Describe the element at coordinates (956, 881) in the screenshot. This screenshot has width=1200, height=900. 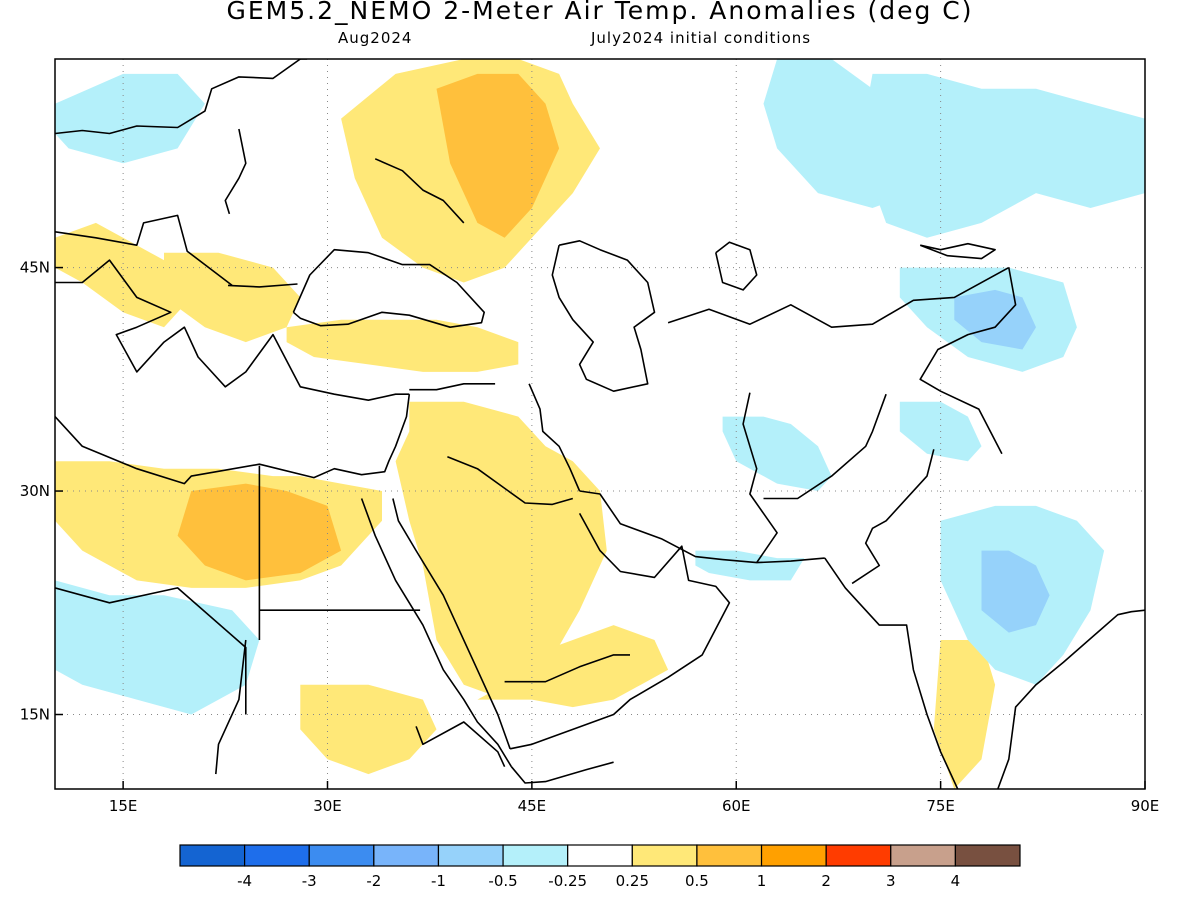
I see `colorbar-label: 4` at that location.